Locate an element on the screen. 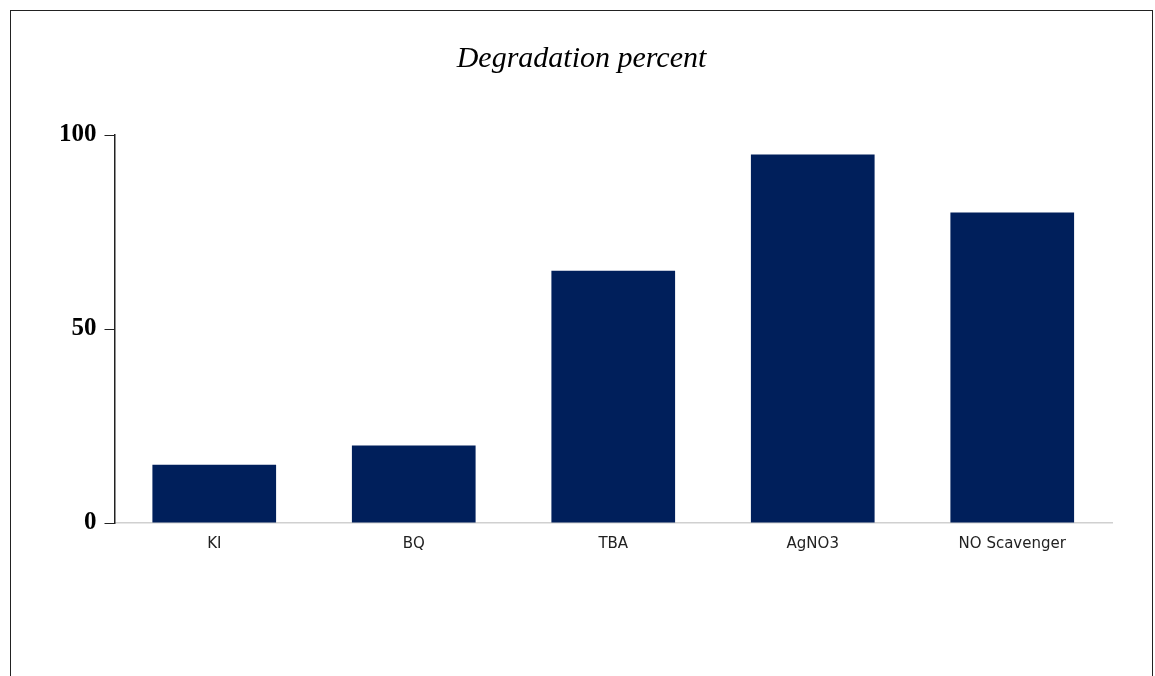 The width and height of the screenshot is (1155, 676). chart-title: Degradation percent is located at coordinates (581, 56).